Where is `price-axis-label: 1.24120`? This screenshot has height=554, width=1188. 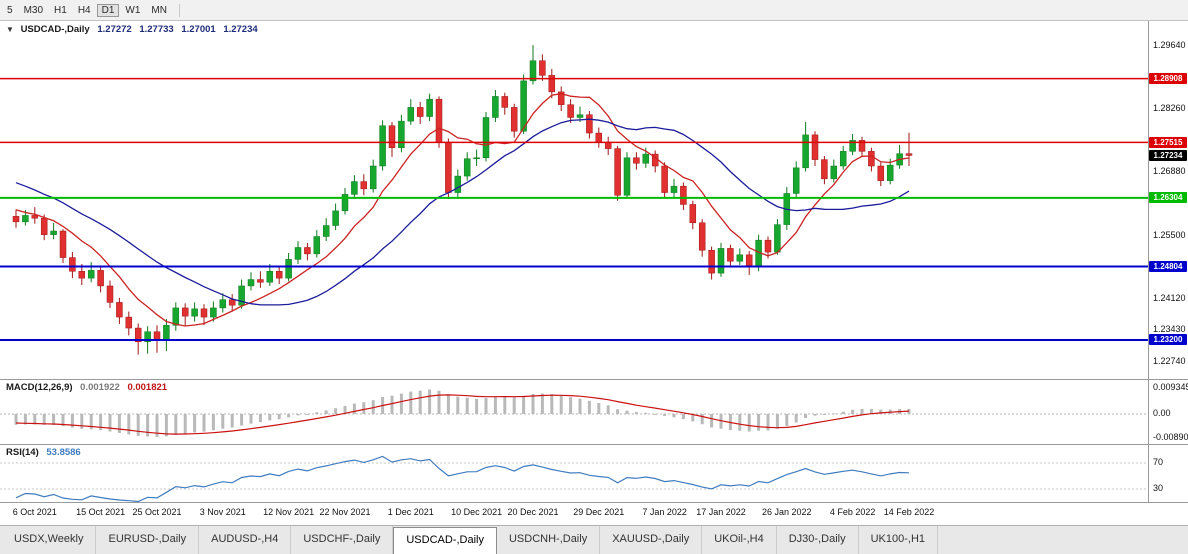 price-axis-label: 1.24120 is located at coordinates (1169, 297).